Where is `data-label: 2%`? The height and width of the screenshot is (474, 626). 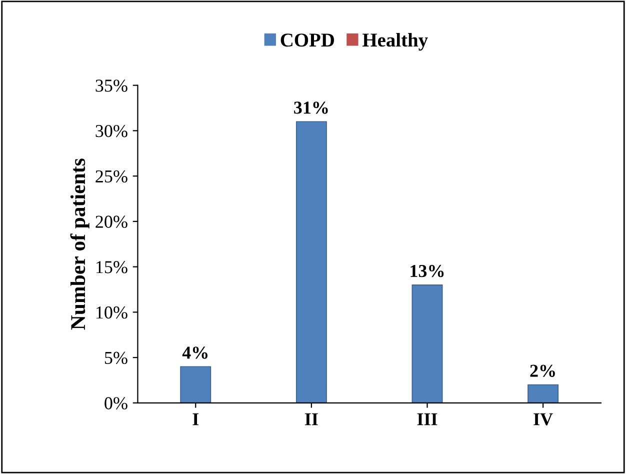
data-label: 2% is located at coordinates (542, 370).